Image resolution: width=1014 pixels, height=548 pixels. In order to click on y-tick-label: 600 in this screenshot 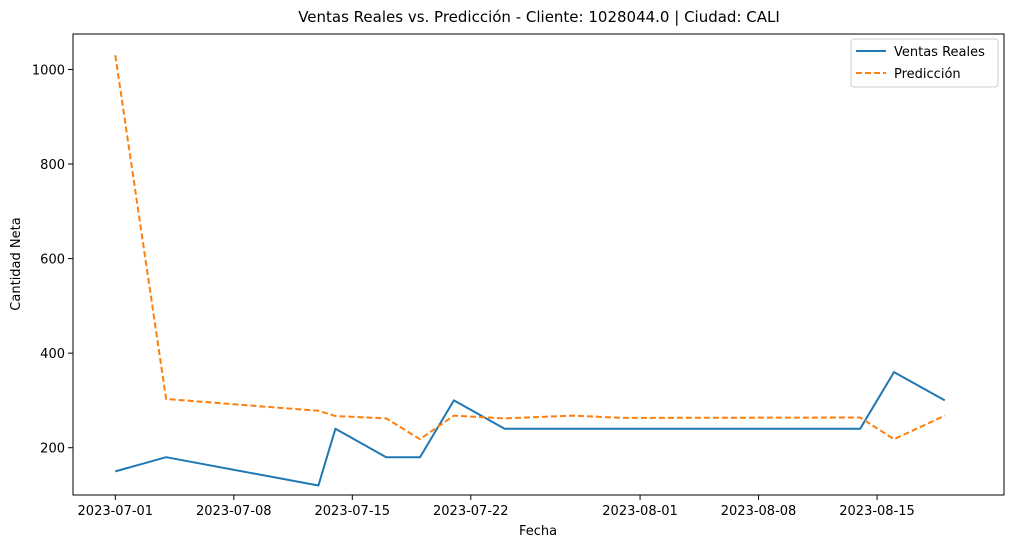, I will do `click(52, 260)`.